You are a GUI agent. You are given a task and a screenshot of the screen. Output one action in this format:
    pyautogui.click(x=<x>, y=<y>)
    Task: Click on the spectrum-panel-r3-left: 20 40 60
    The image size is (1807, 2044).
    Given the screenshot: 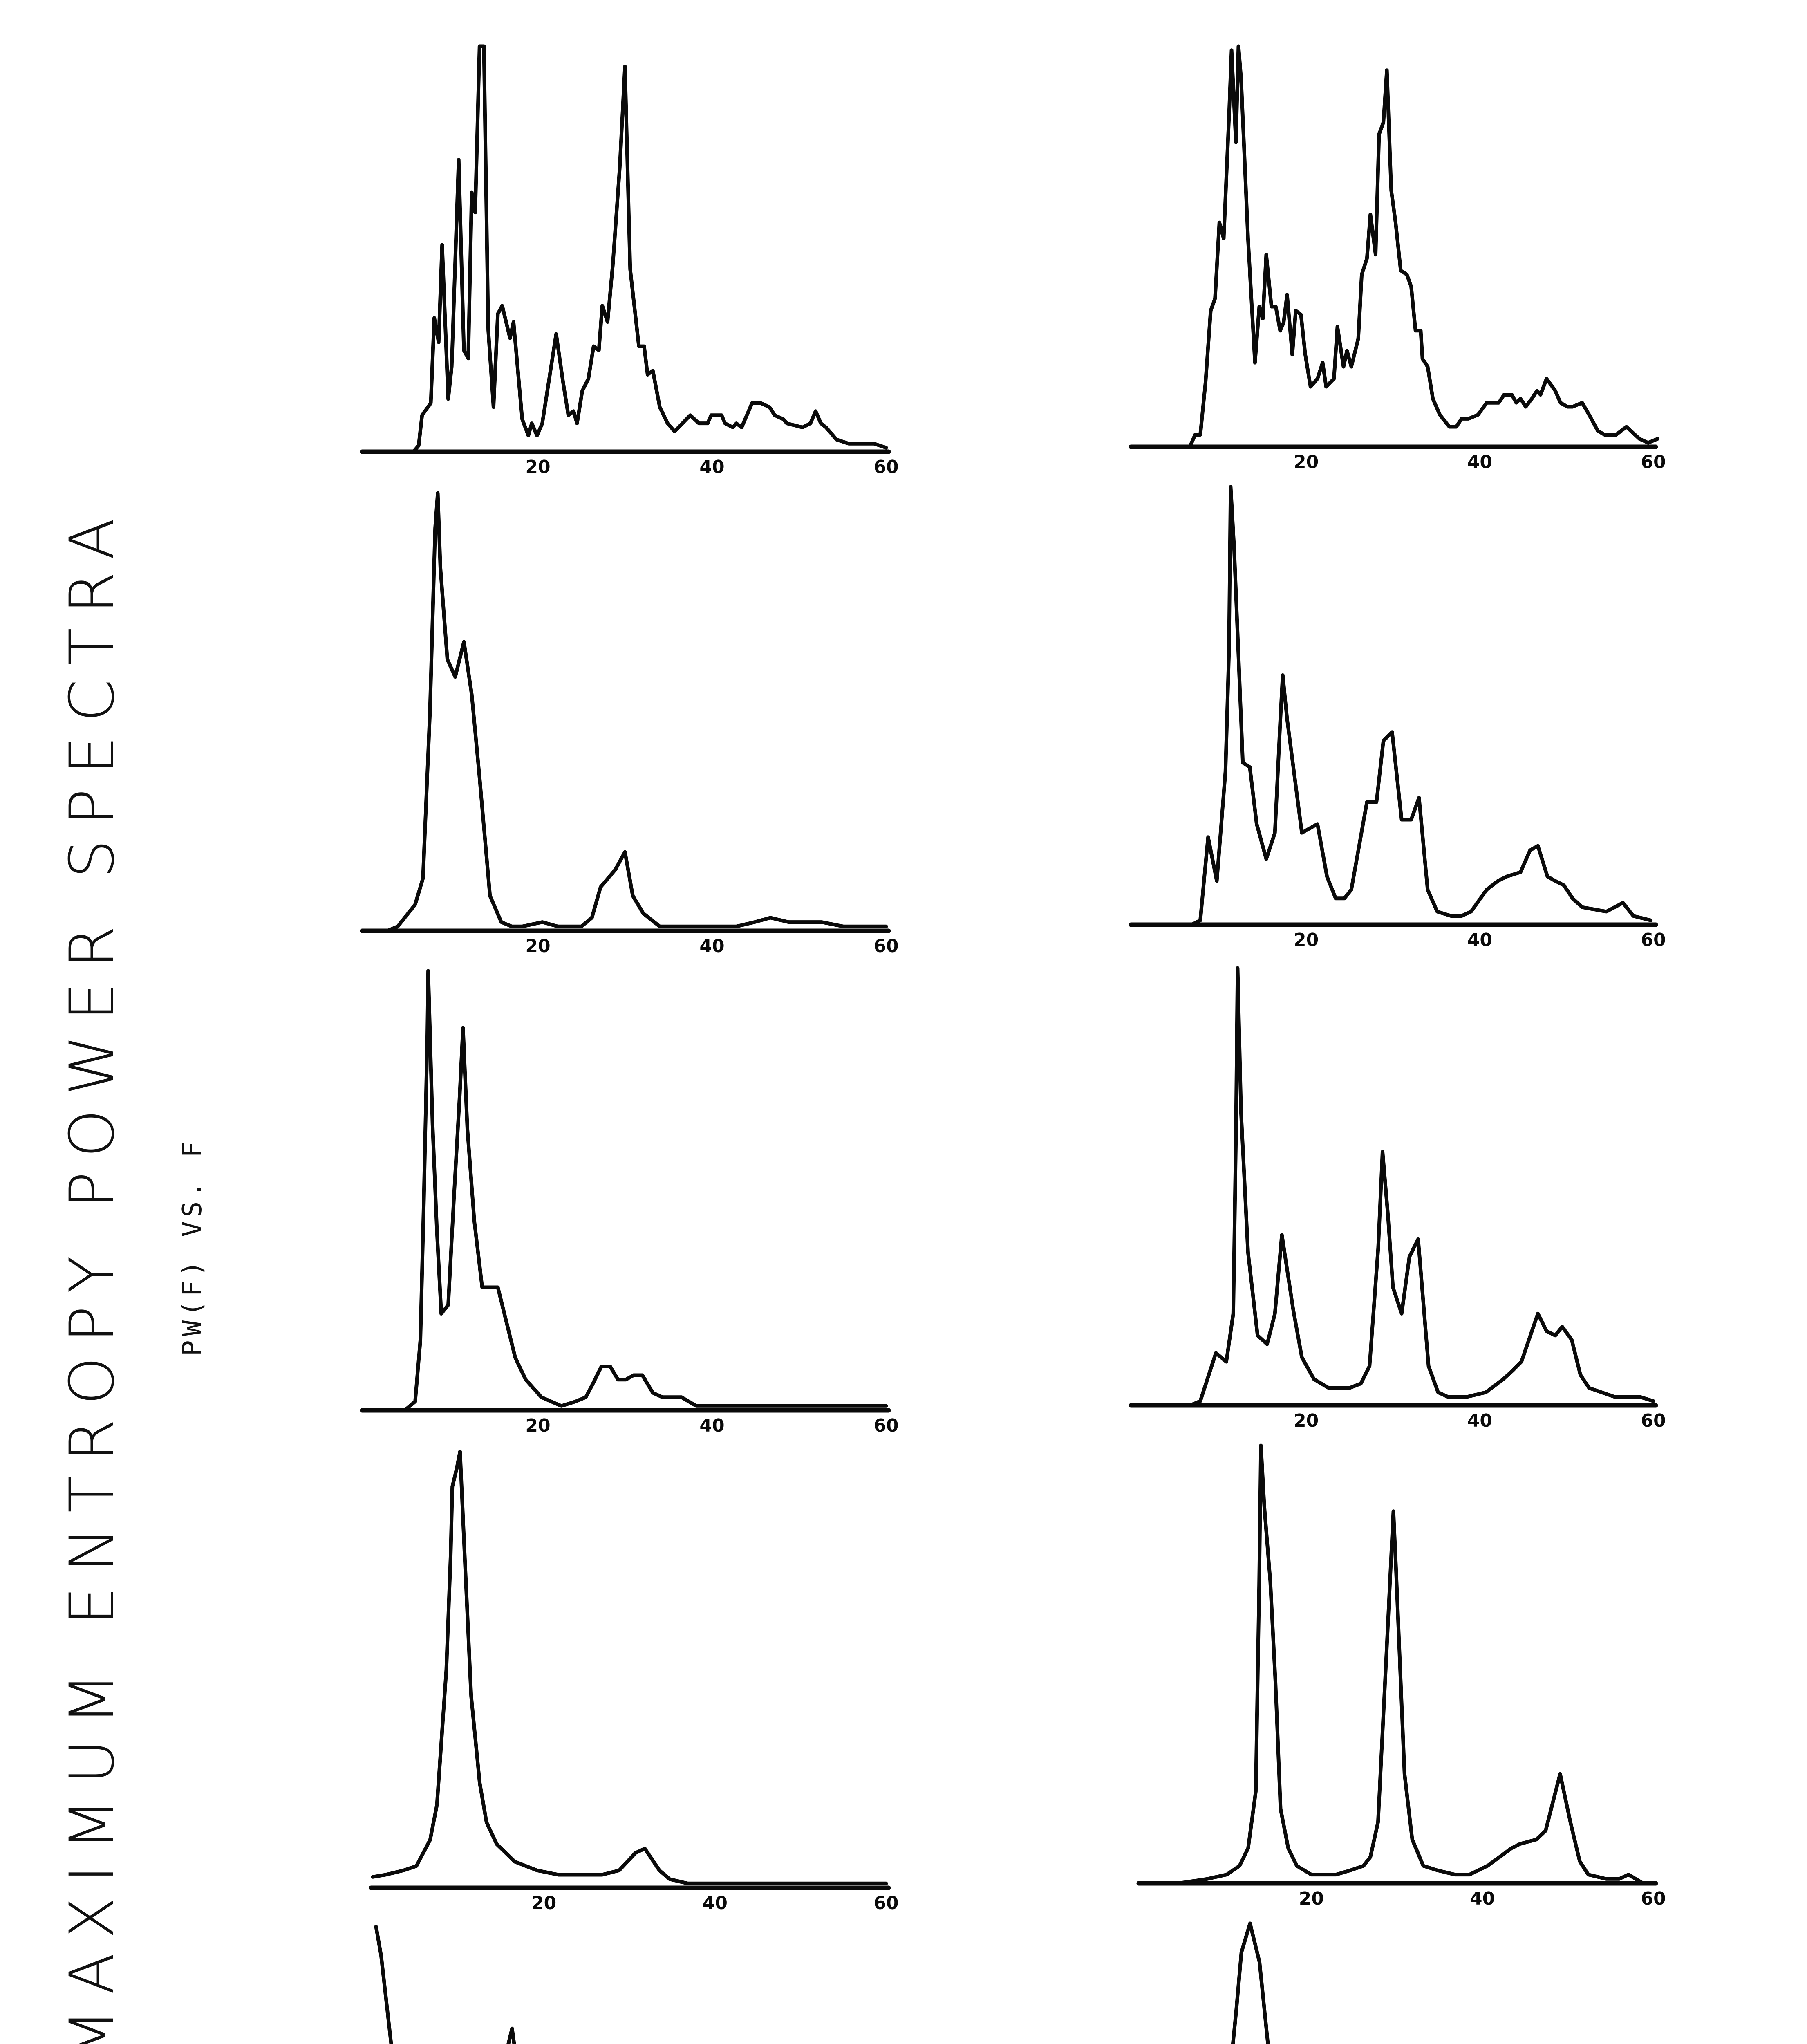 What is the action you would take?
    pyautogui.click(x=629, y=1203)
    